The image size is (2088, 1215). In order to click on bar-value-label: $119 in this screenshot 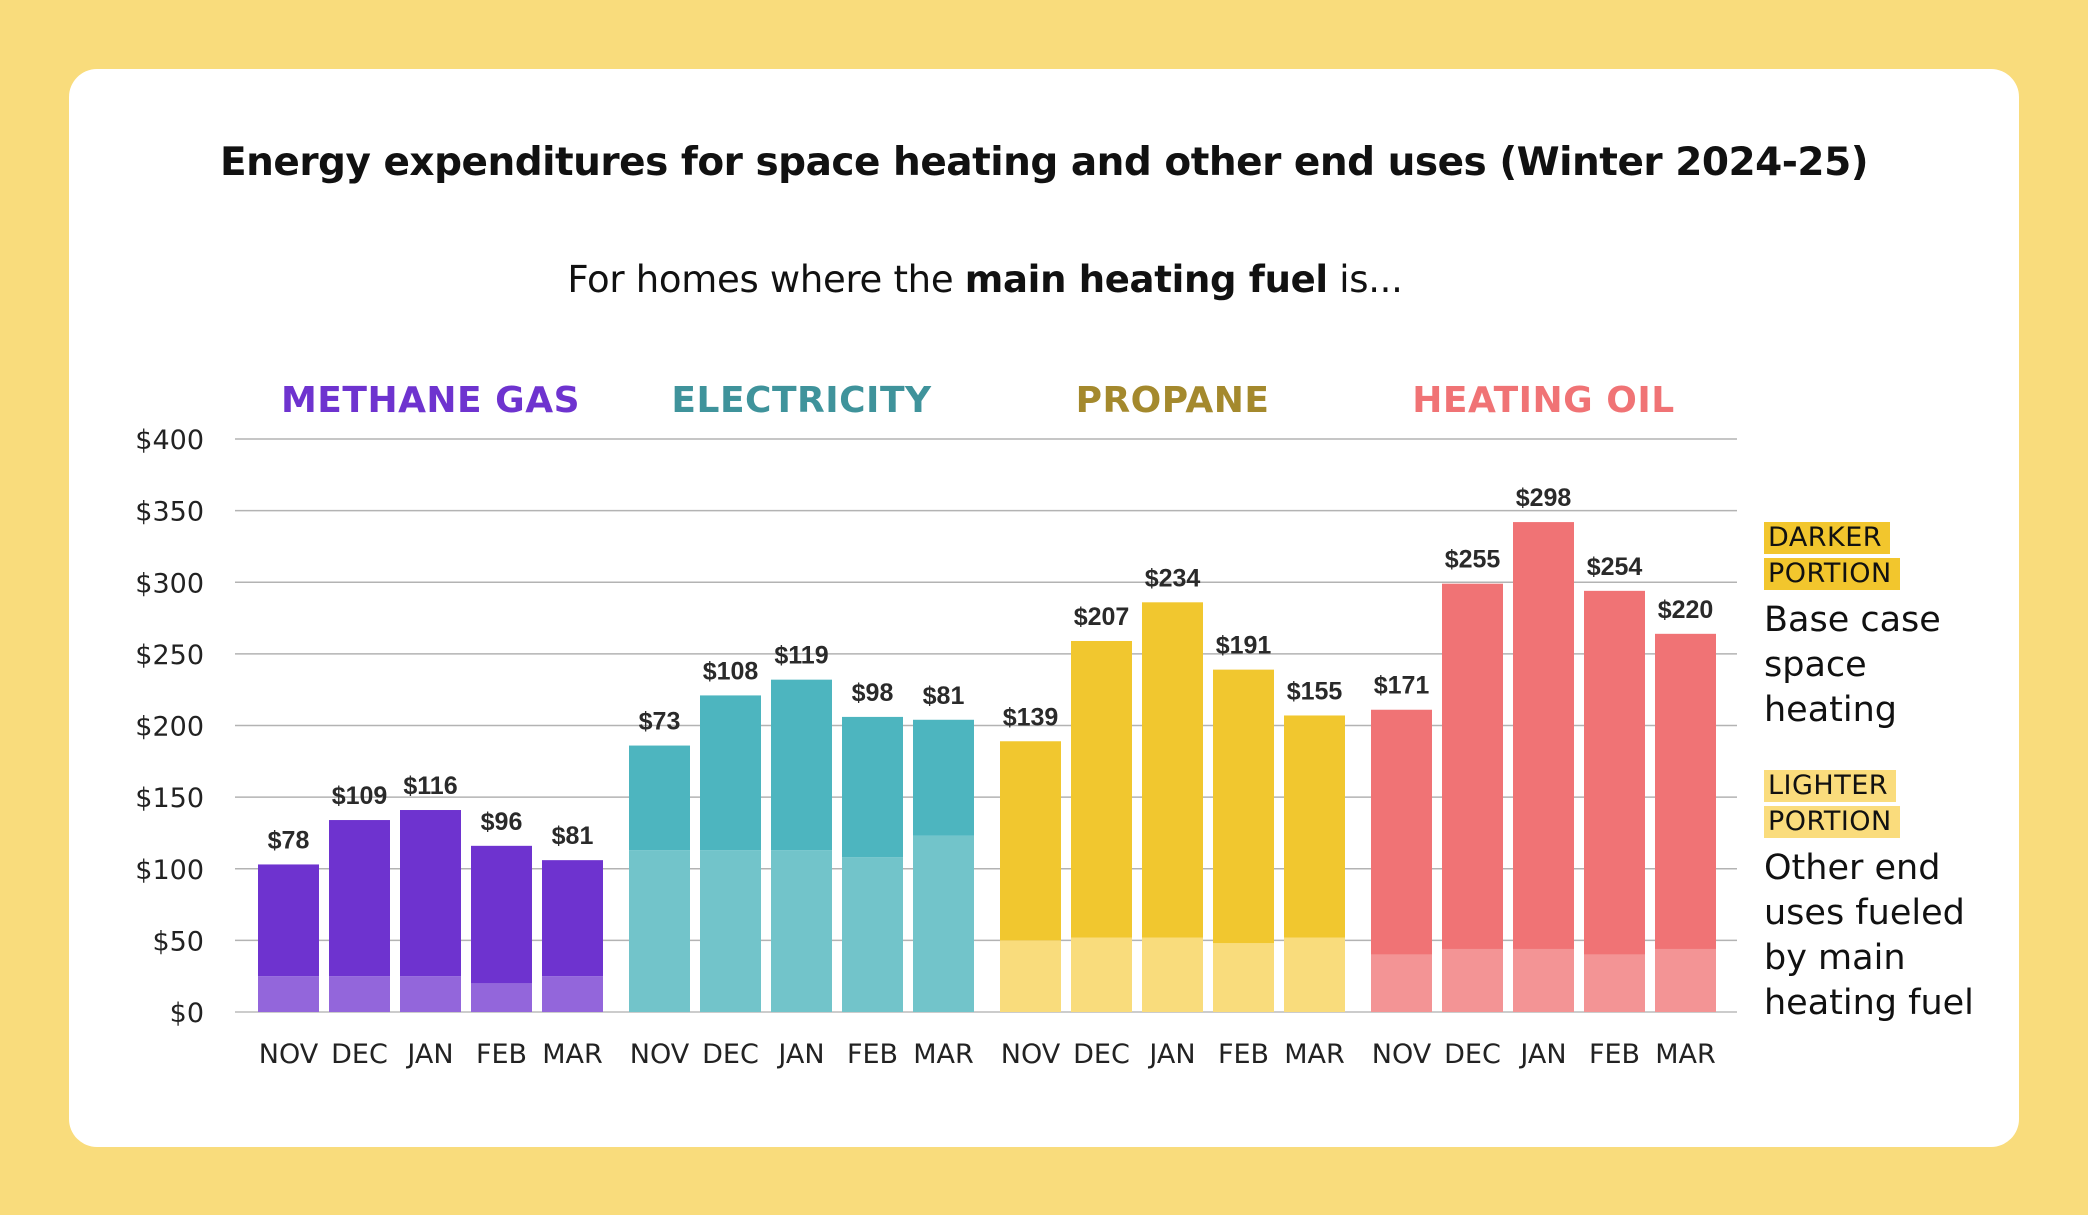, I will do `click(801, 656)`.